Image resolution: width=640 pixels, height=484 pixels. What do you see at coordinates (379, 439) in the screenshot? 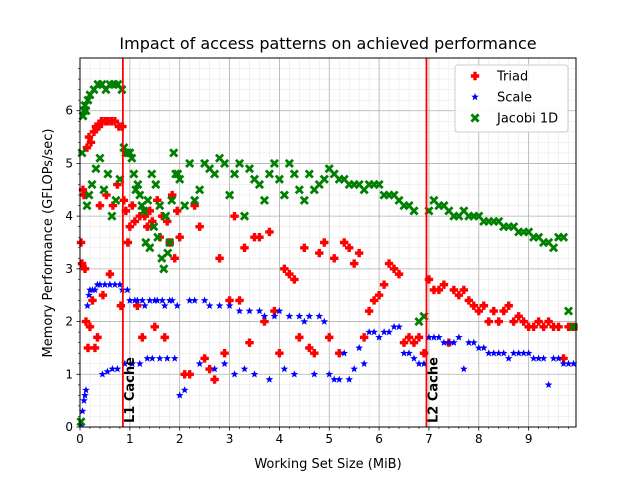
I see `x-tick-label: 6` at bounding box center [379, 439].